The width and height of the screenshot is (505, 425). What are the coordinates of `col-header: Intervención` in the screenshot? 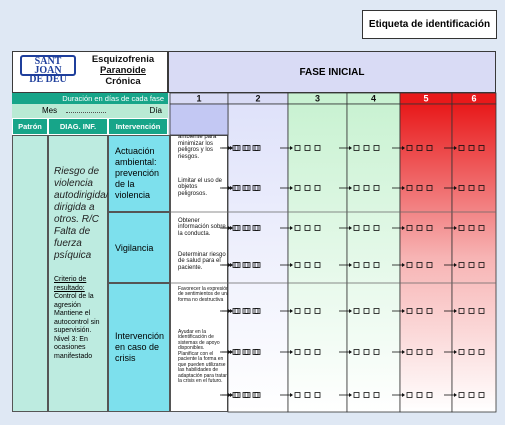 It's located at (138, 126).